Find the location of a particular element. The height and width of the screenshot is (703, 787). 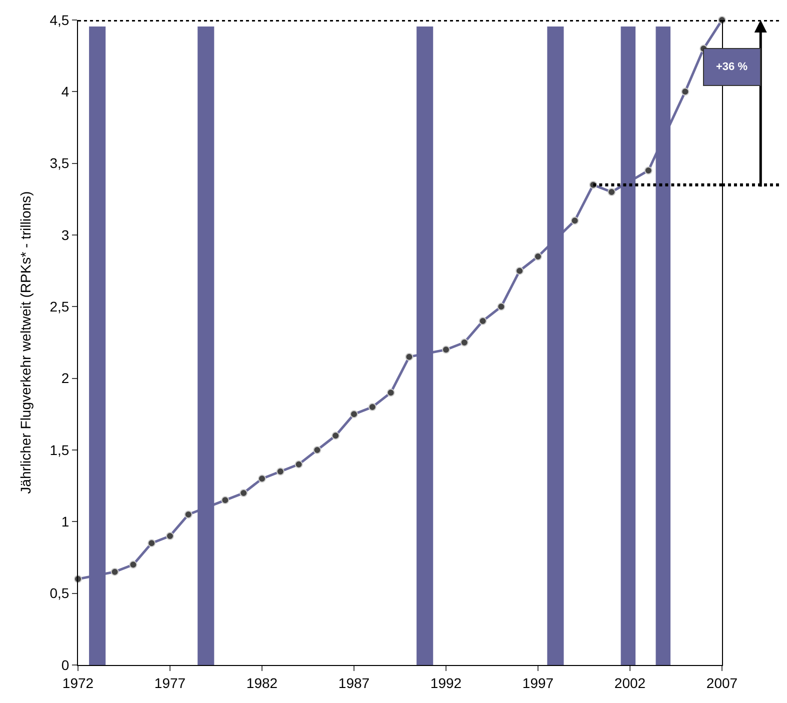

y-tick-label: 2,5 is located at coordinates (60, 306).